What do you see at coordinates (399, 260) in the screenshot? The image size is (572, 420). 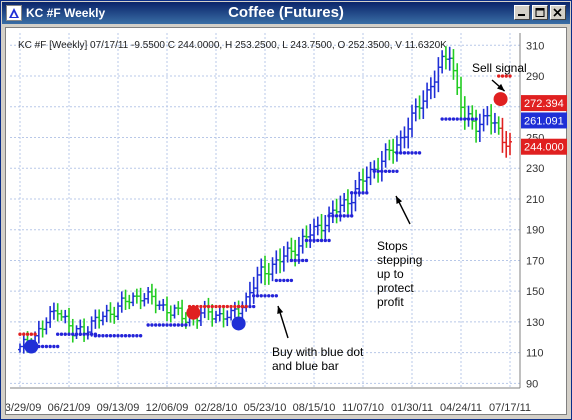 I see `annotation-text: stepping` at bounding box center [399, 260].